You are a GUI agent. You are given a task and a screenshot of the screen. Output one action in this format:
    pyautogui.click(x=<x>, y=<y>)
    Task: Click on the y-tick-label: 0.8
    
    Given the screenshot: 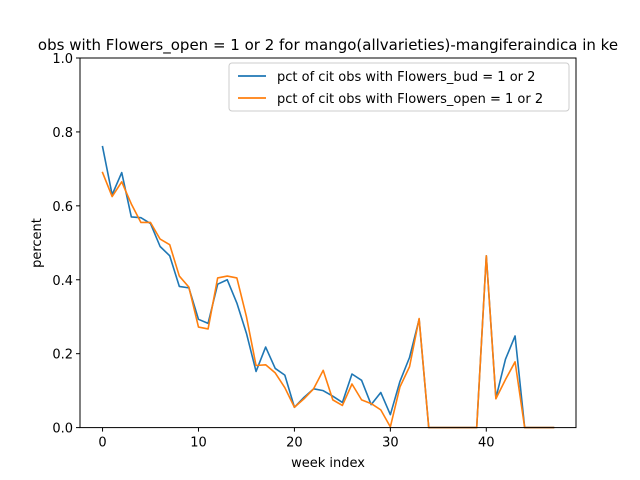 What is the action you would take?
    pyautogui.click(x=62, y=133)
    